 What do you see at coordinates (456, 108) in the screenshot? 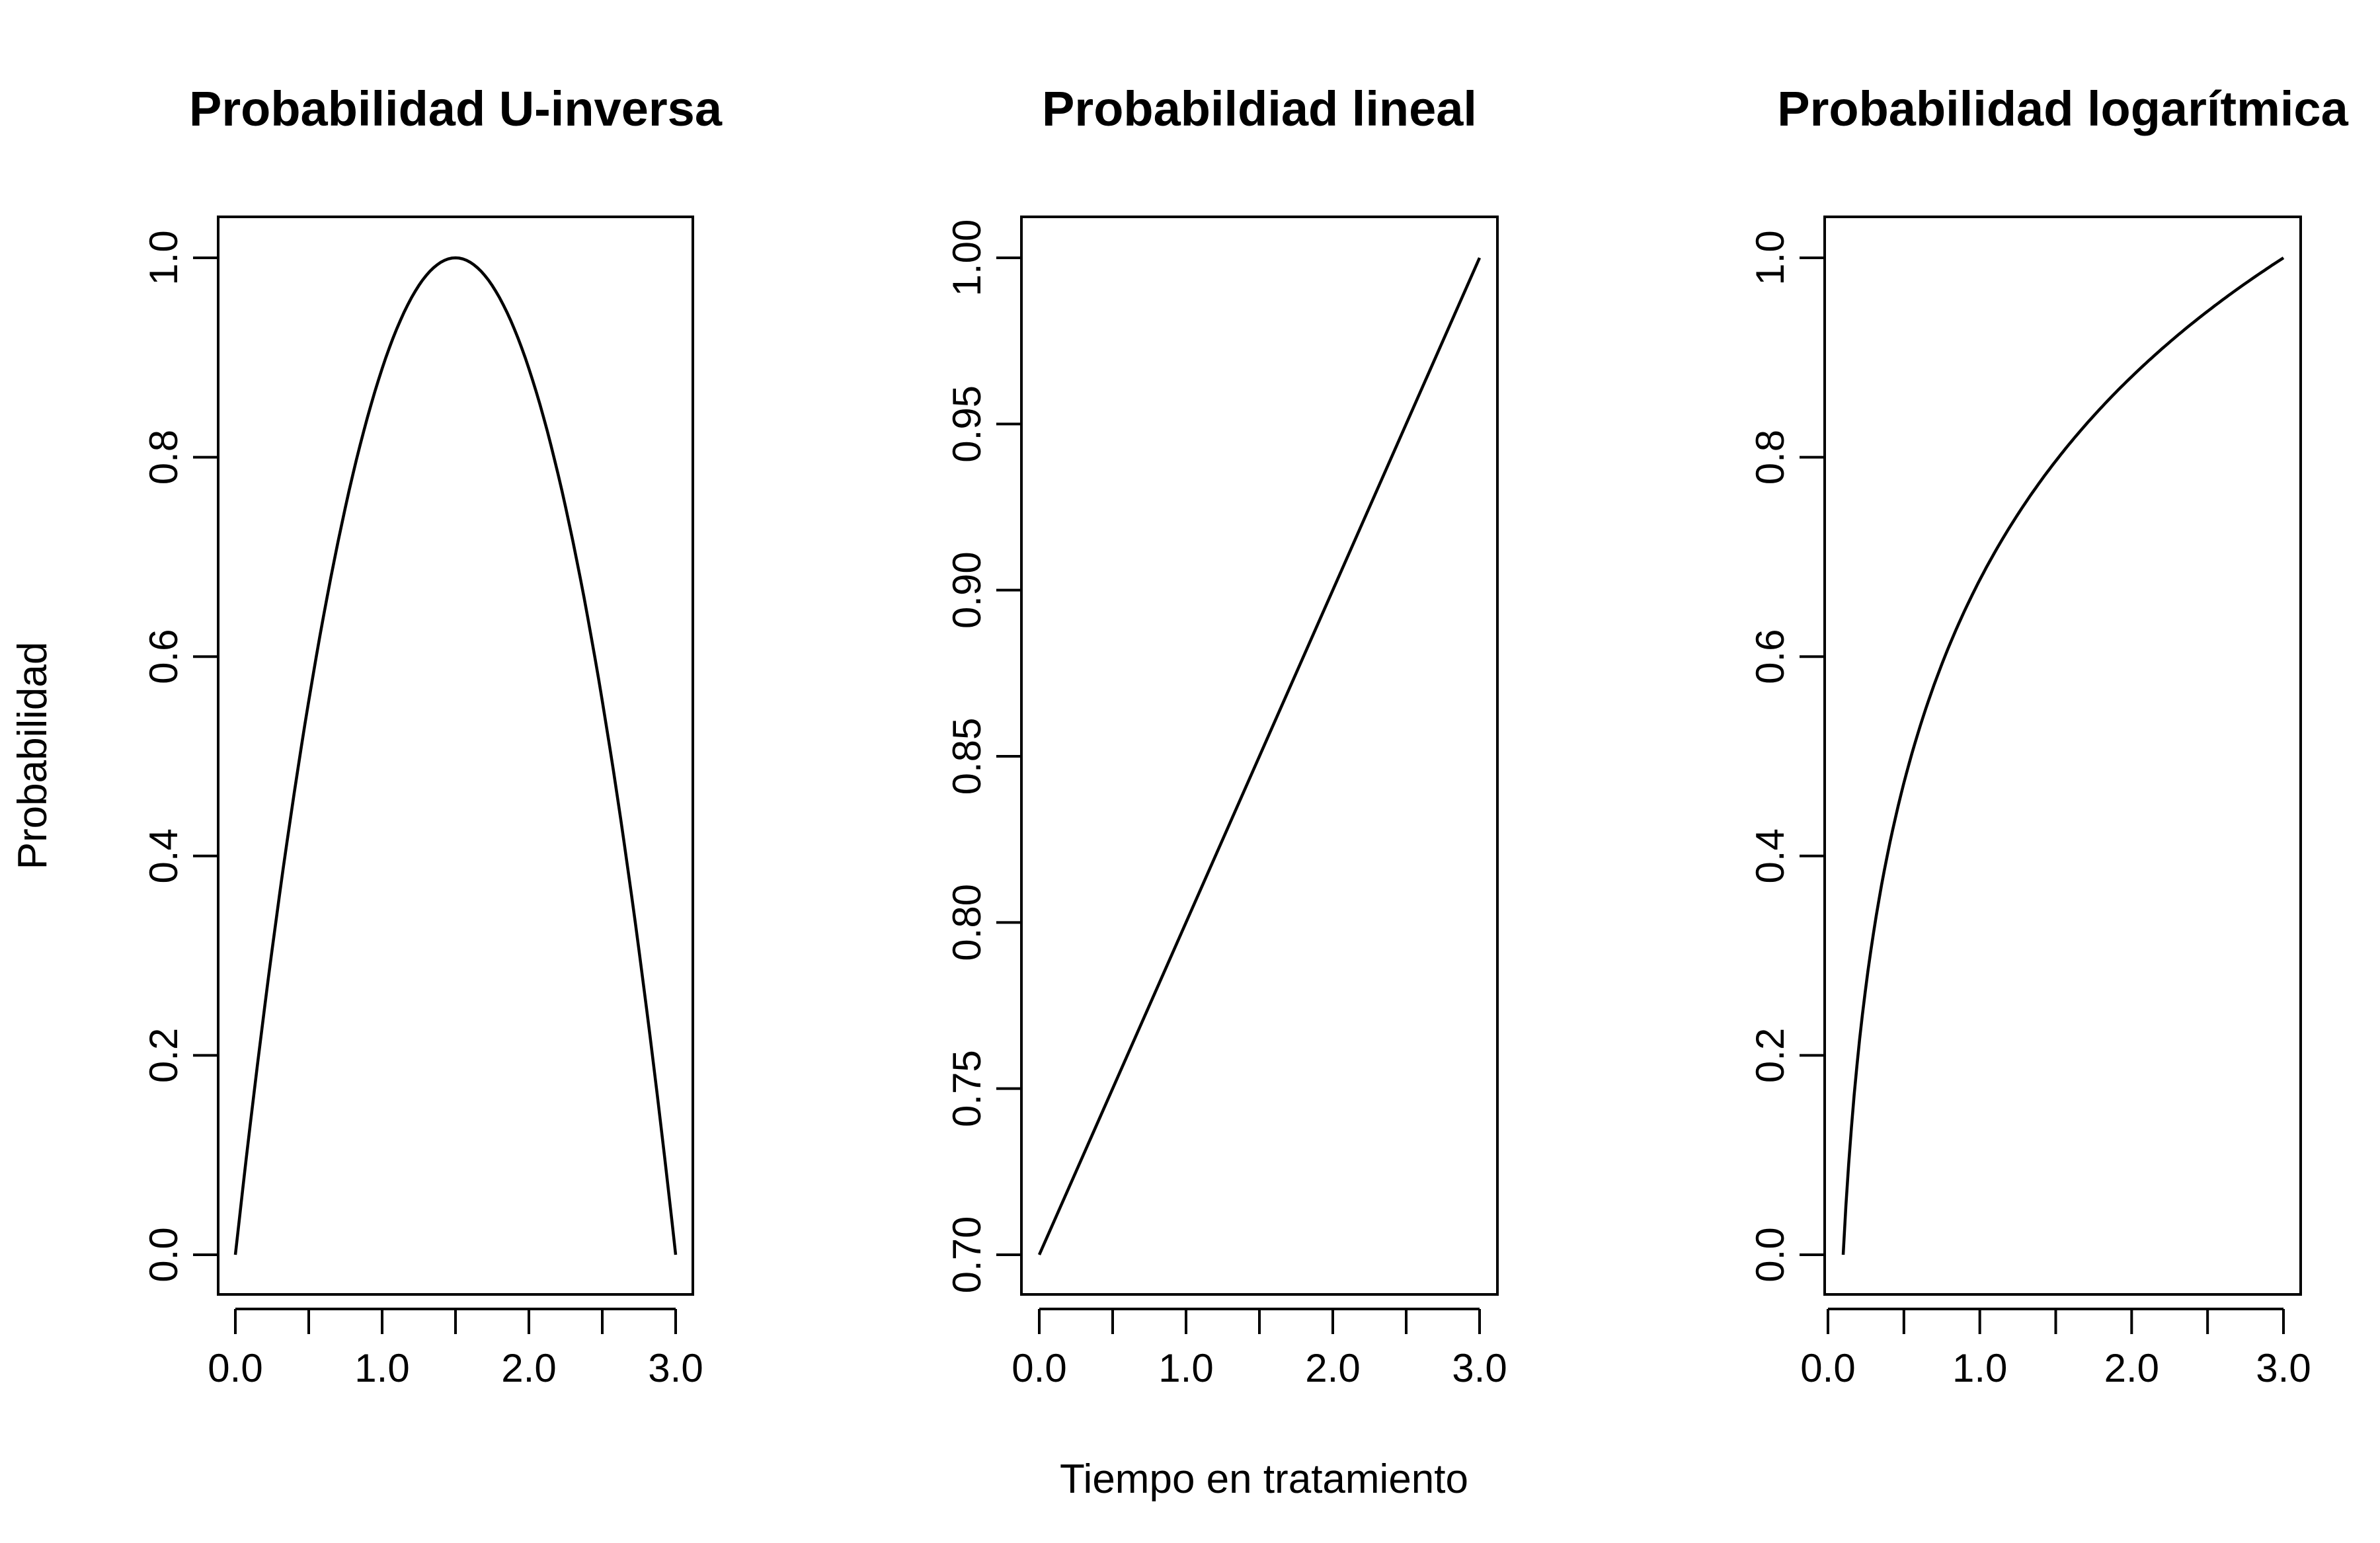
I see `chart-title: Probabilidad U-inversa` at bounding box center [456, 108].